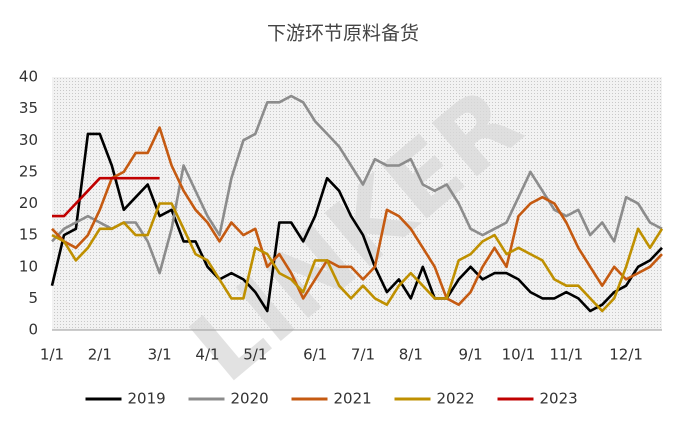  I want to click on legend-label: 2022, so click(456, 399).